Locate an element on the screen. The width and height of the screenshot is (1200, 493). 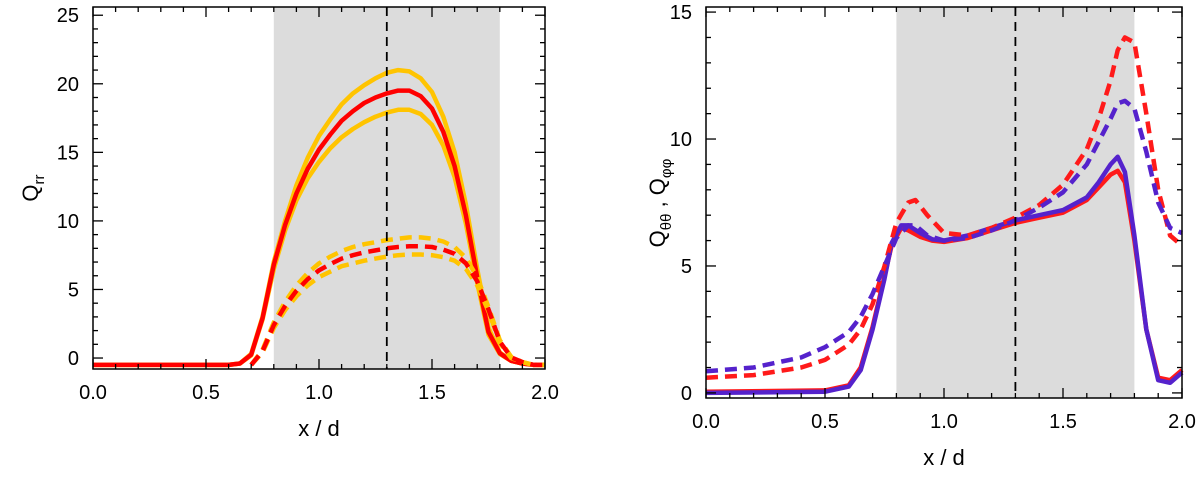
y-tick-label: 20 is located at coordinates (68, 85).